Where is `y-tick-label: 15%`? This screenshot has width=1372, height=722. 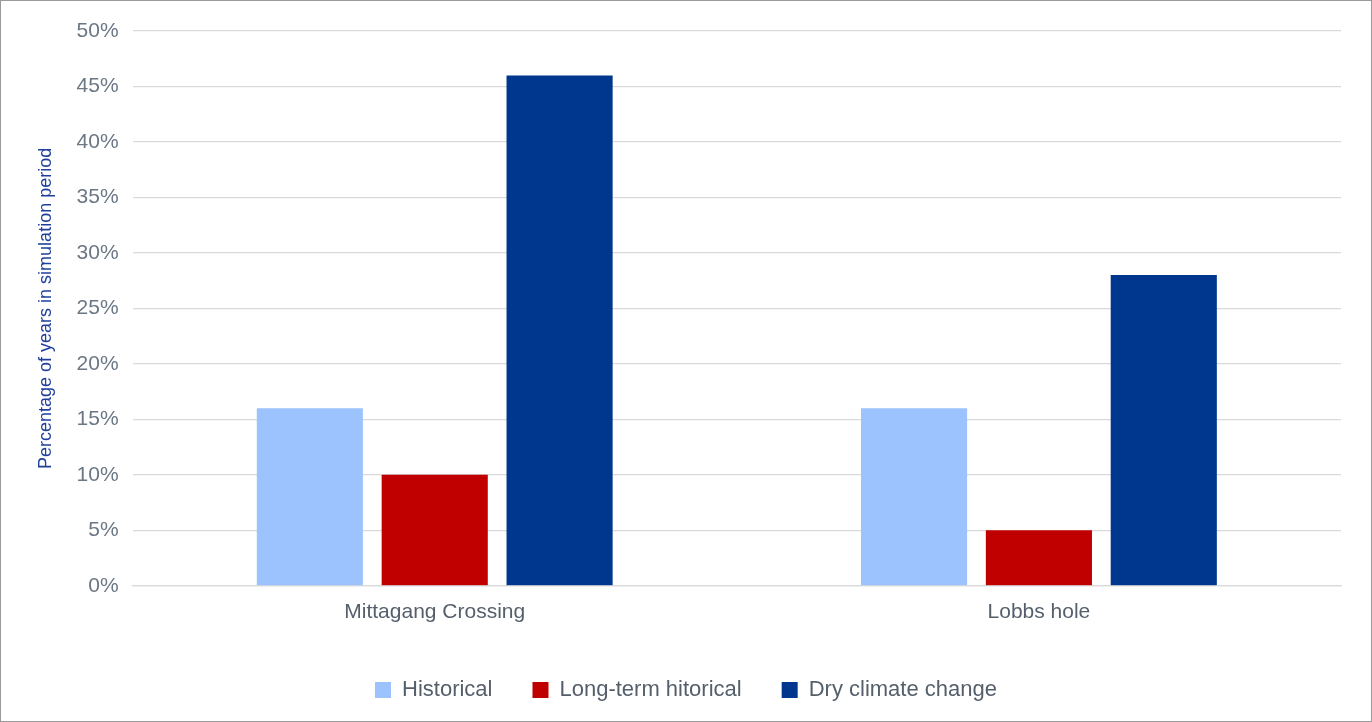
y-tick-label: 15% is located at coordinates (97, 418).